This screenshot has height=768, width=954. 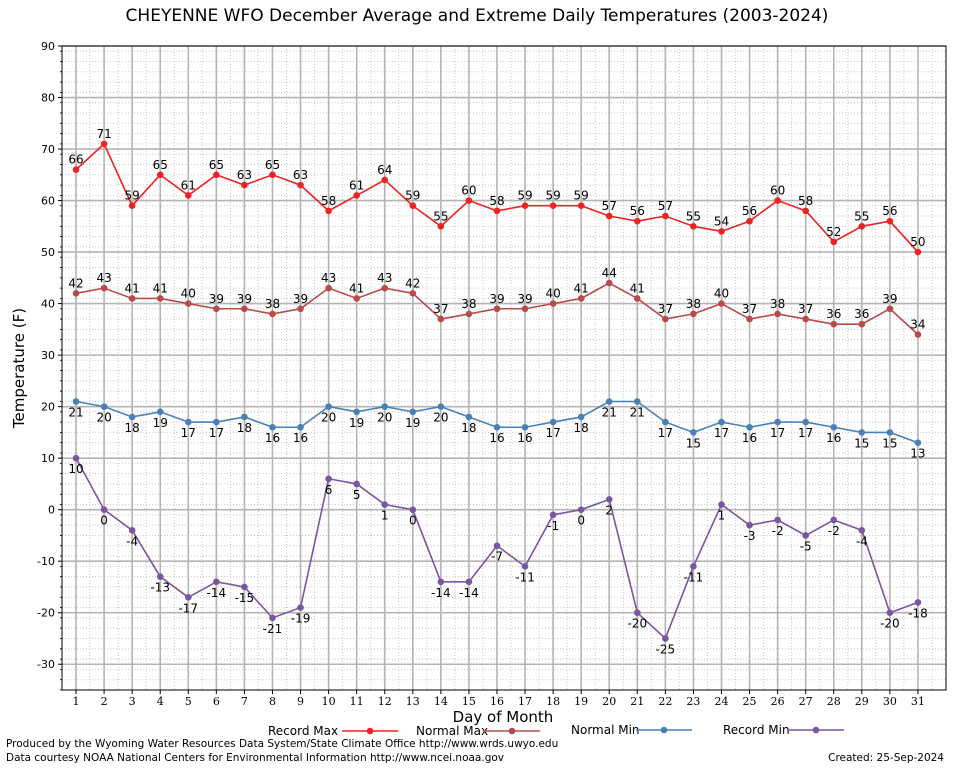 What do you see at coordinates (917, 454) in the screenshot?
I see `data-label: 13` at bounding box center [917, 454].